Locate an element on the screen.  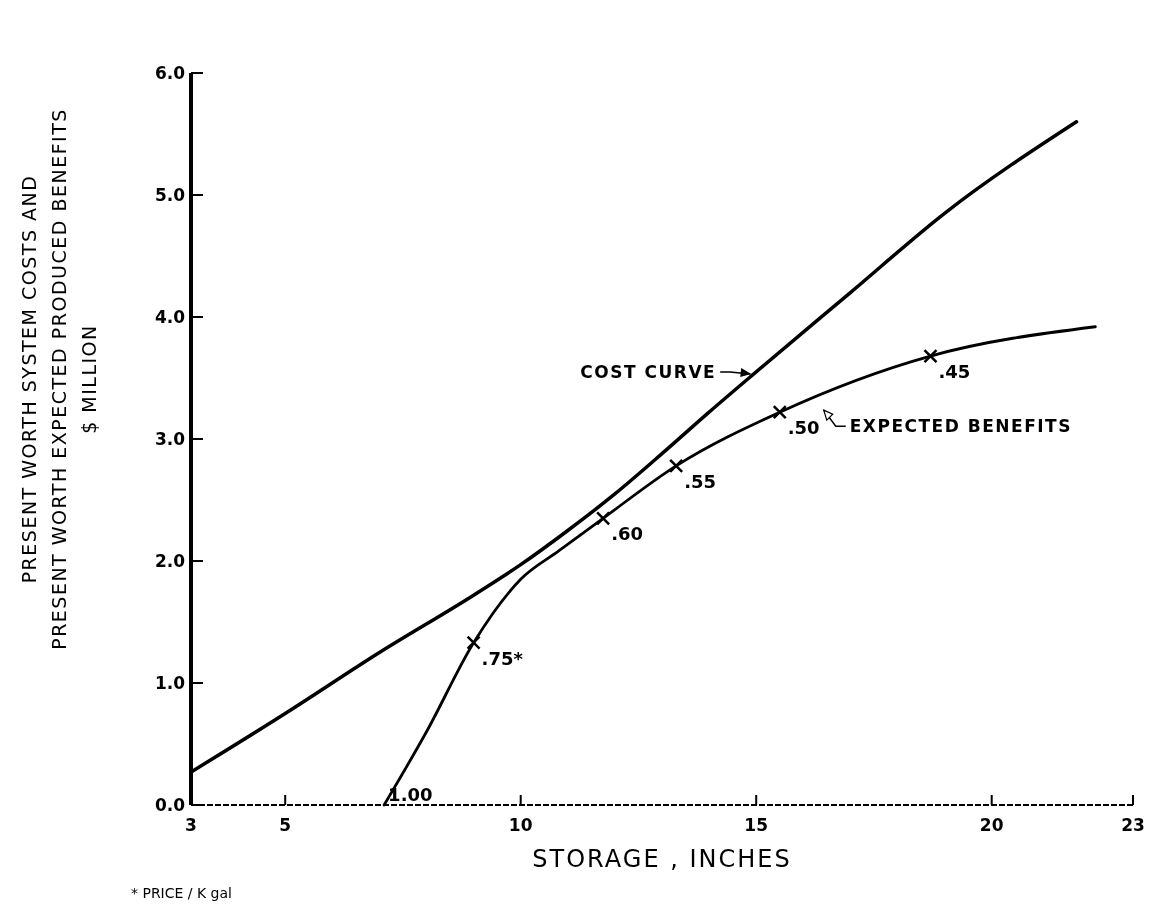
x-tick-label: 3 is located at coordinates (191, 825).